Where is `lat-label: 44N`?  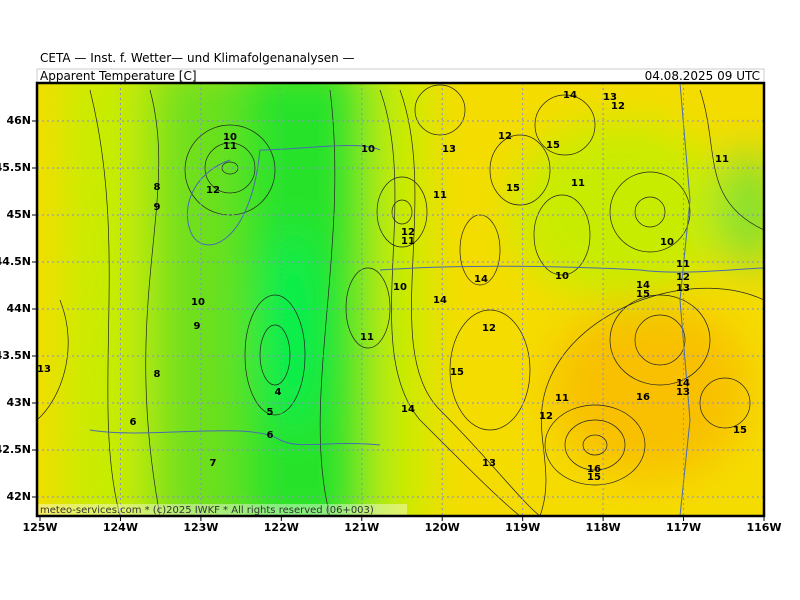
lat-label: 44N is located at coordinates (18, 308).